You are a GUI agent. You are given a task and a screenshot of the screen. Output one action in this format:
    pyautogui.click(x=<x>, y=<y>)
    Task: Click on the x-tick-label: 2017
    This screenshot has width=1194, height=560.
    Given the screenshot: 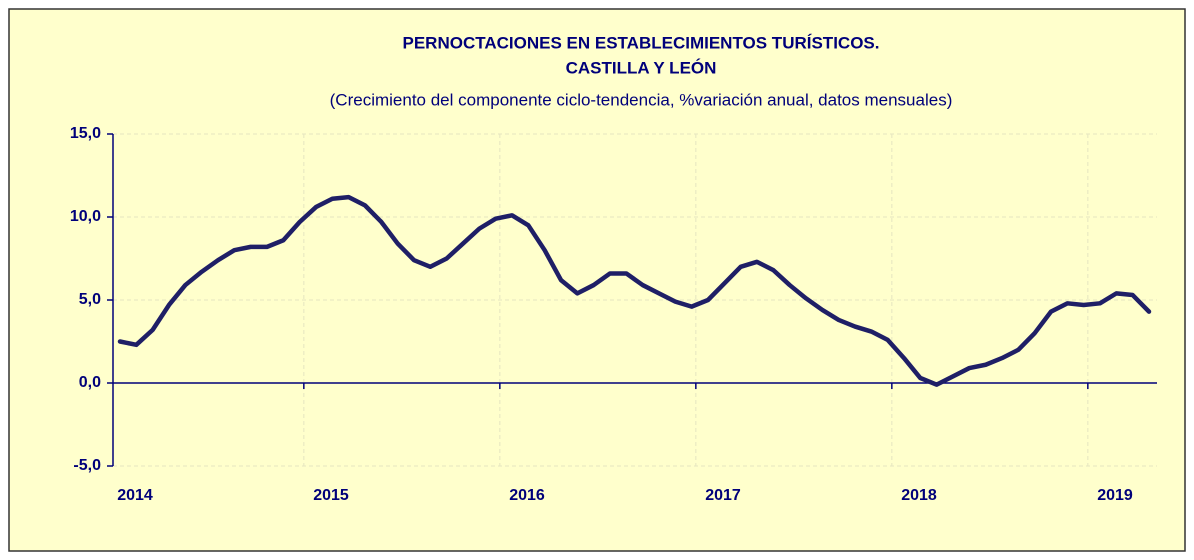 What is the action you would take?
    pyautogui.click(x=723, y=495)
    